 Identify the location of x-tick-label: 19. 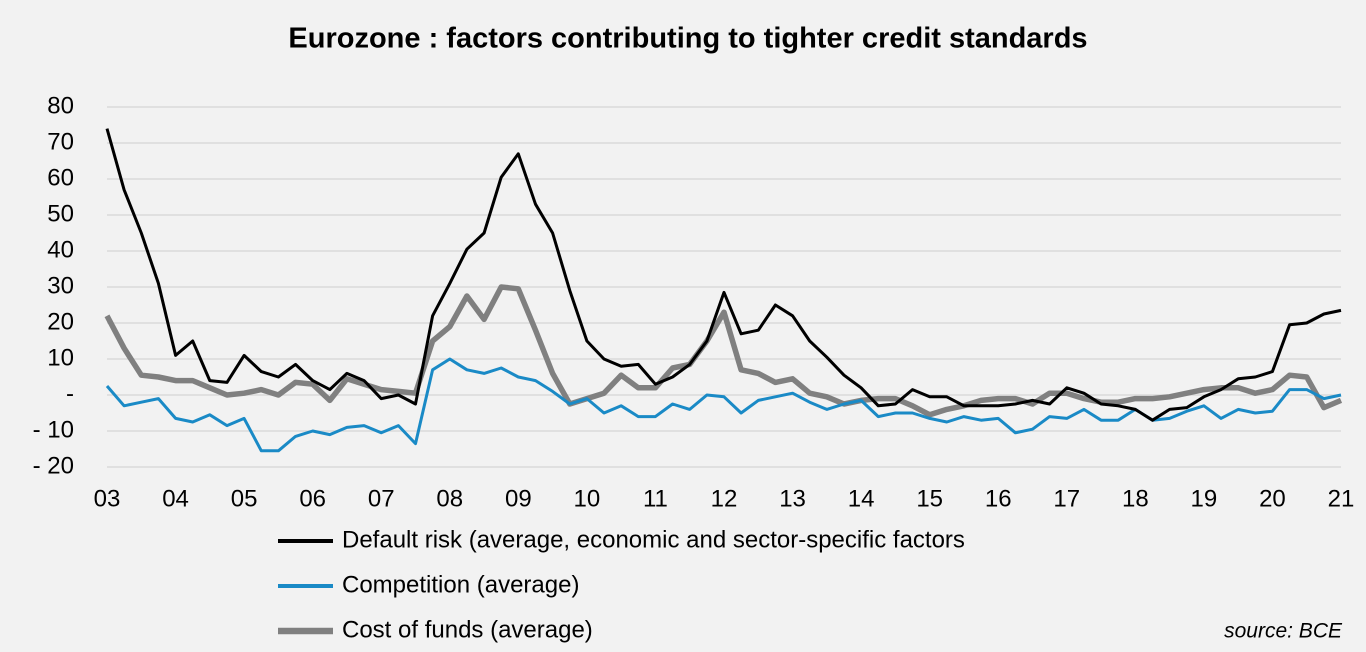
(1204, 498).